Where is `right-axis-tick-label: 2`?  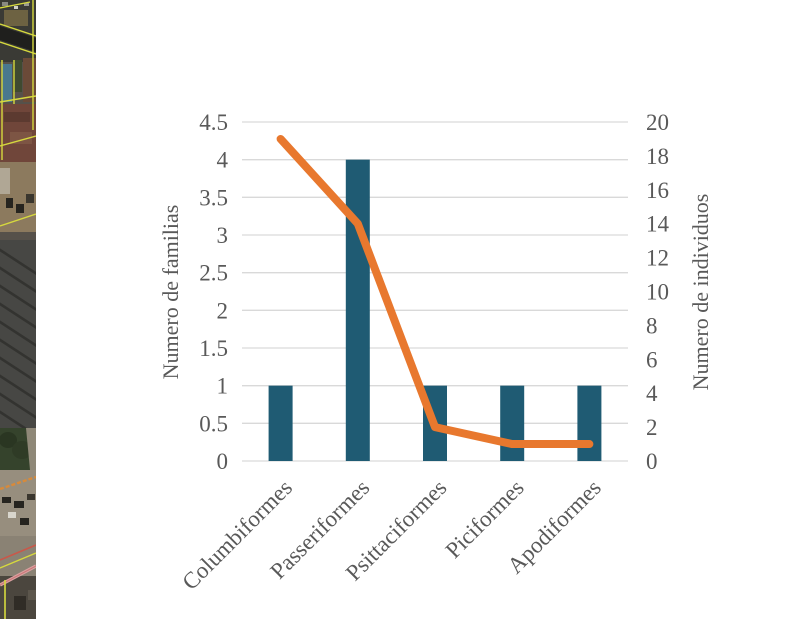
right-axis-tick-label: 2 is located at coordinates (652, 427).